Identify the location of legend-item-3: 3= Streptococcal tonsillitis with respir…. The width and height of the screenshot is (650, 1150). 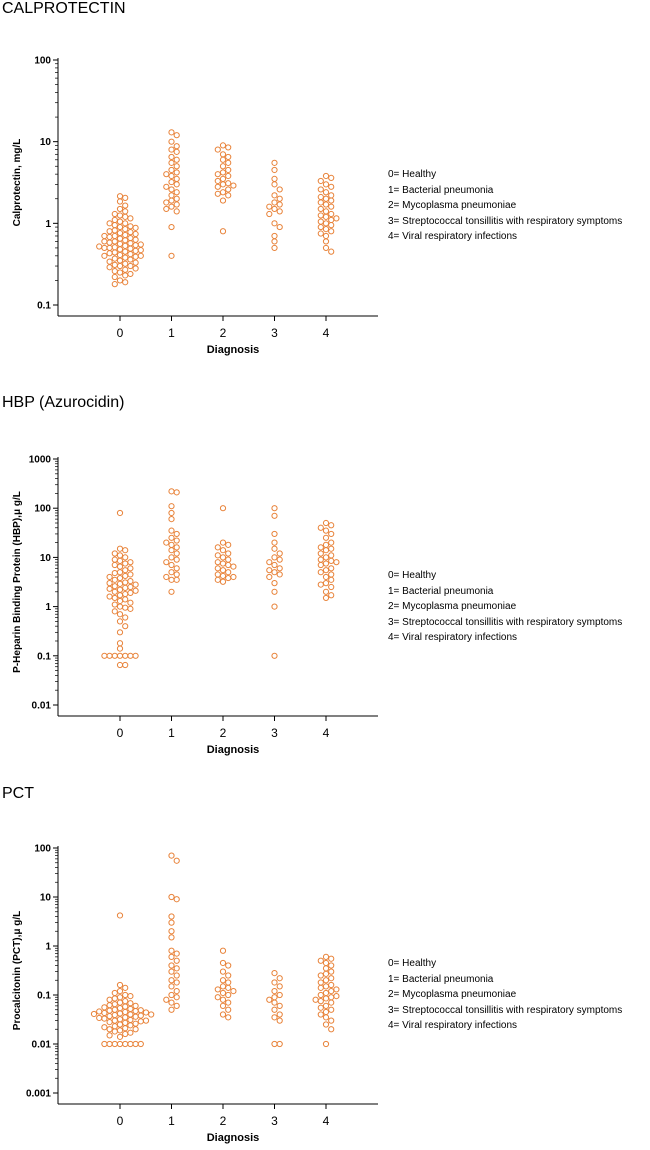
(505, 1010).